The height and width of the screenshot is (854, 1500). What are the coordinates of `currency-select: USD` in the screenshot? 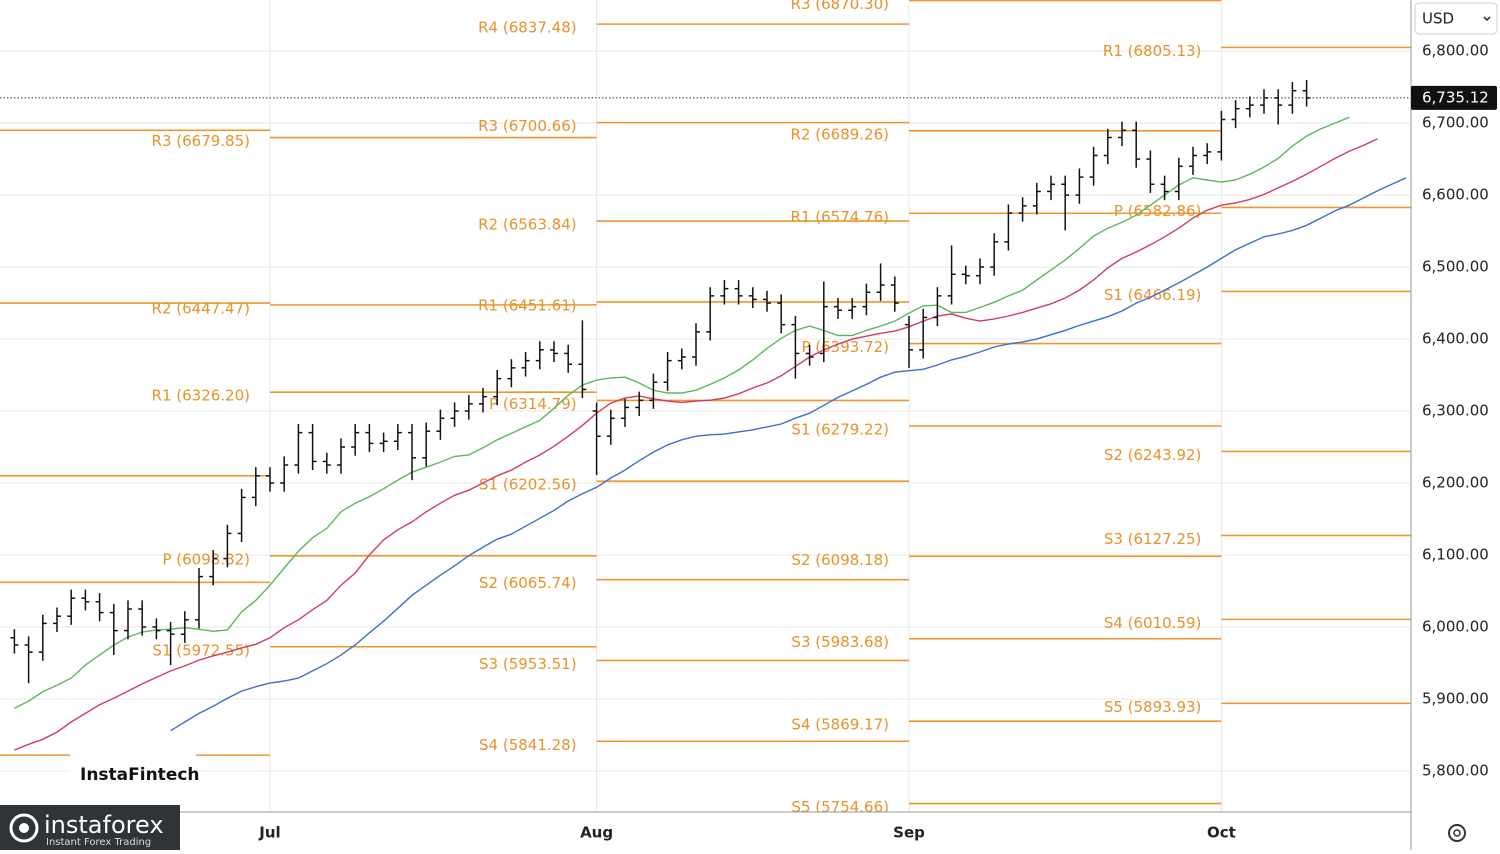 It's located at (1456, 18).